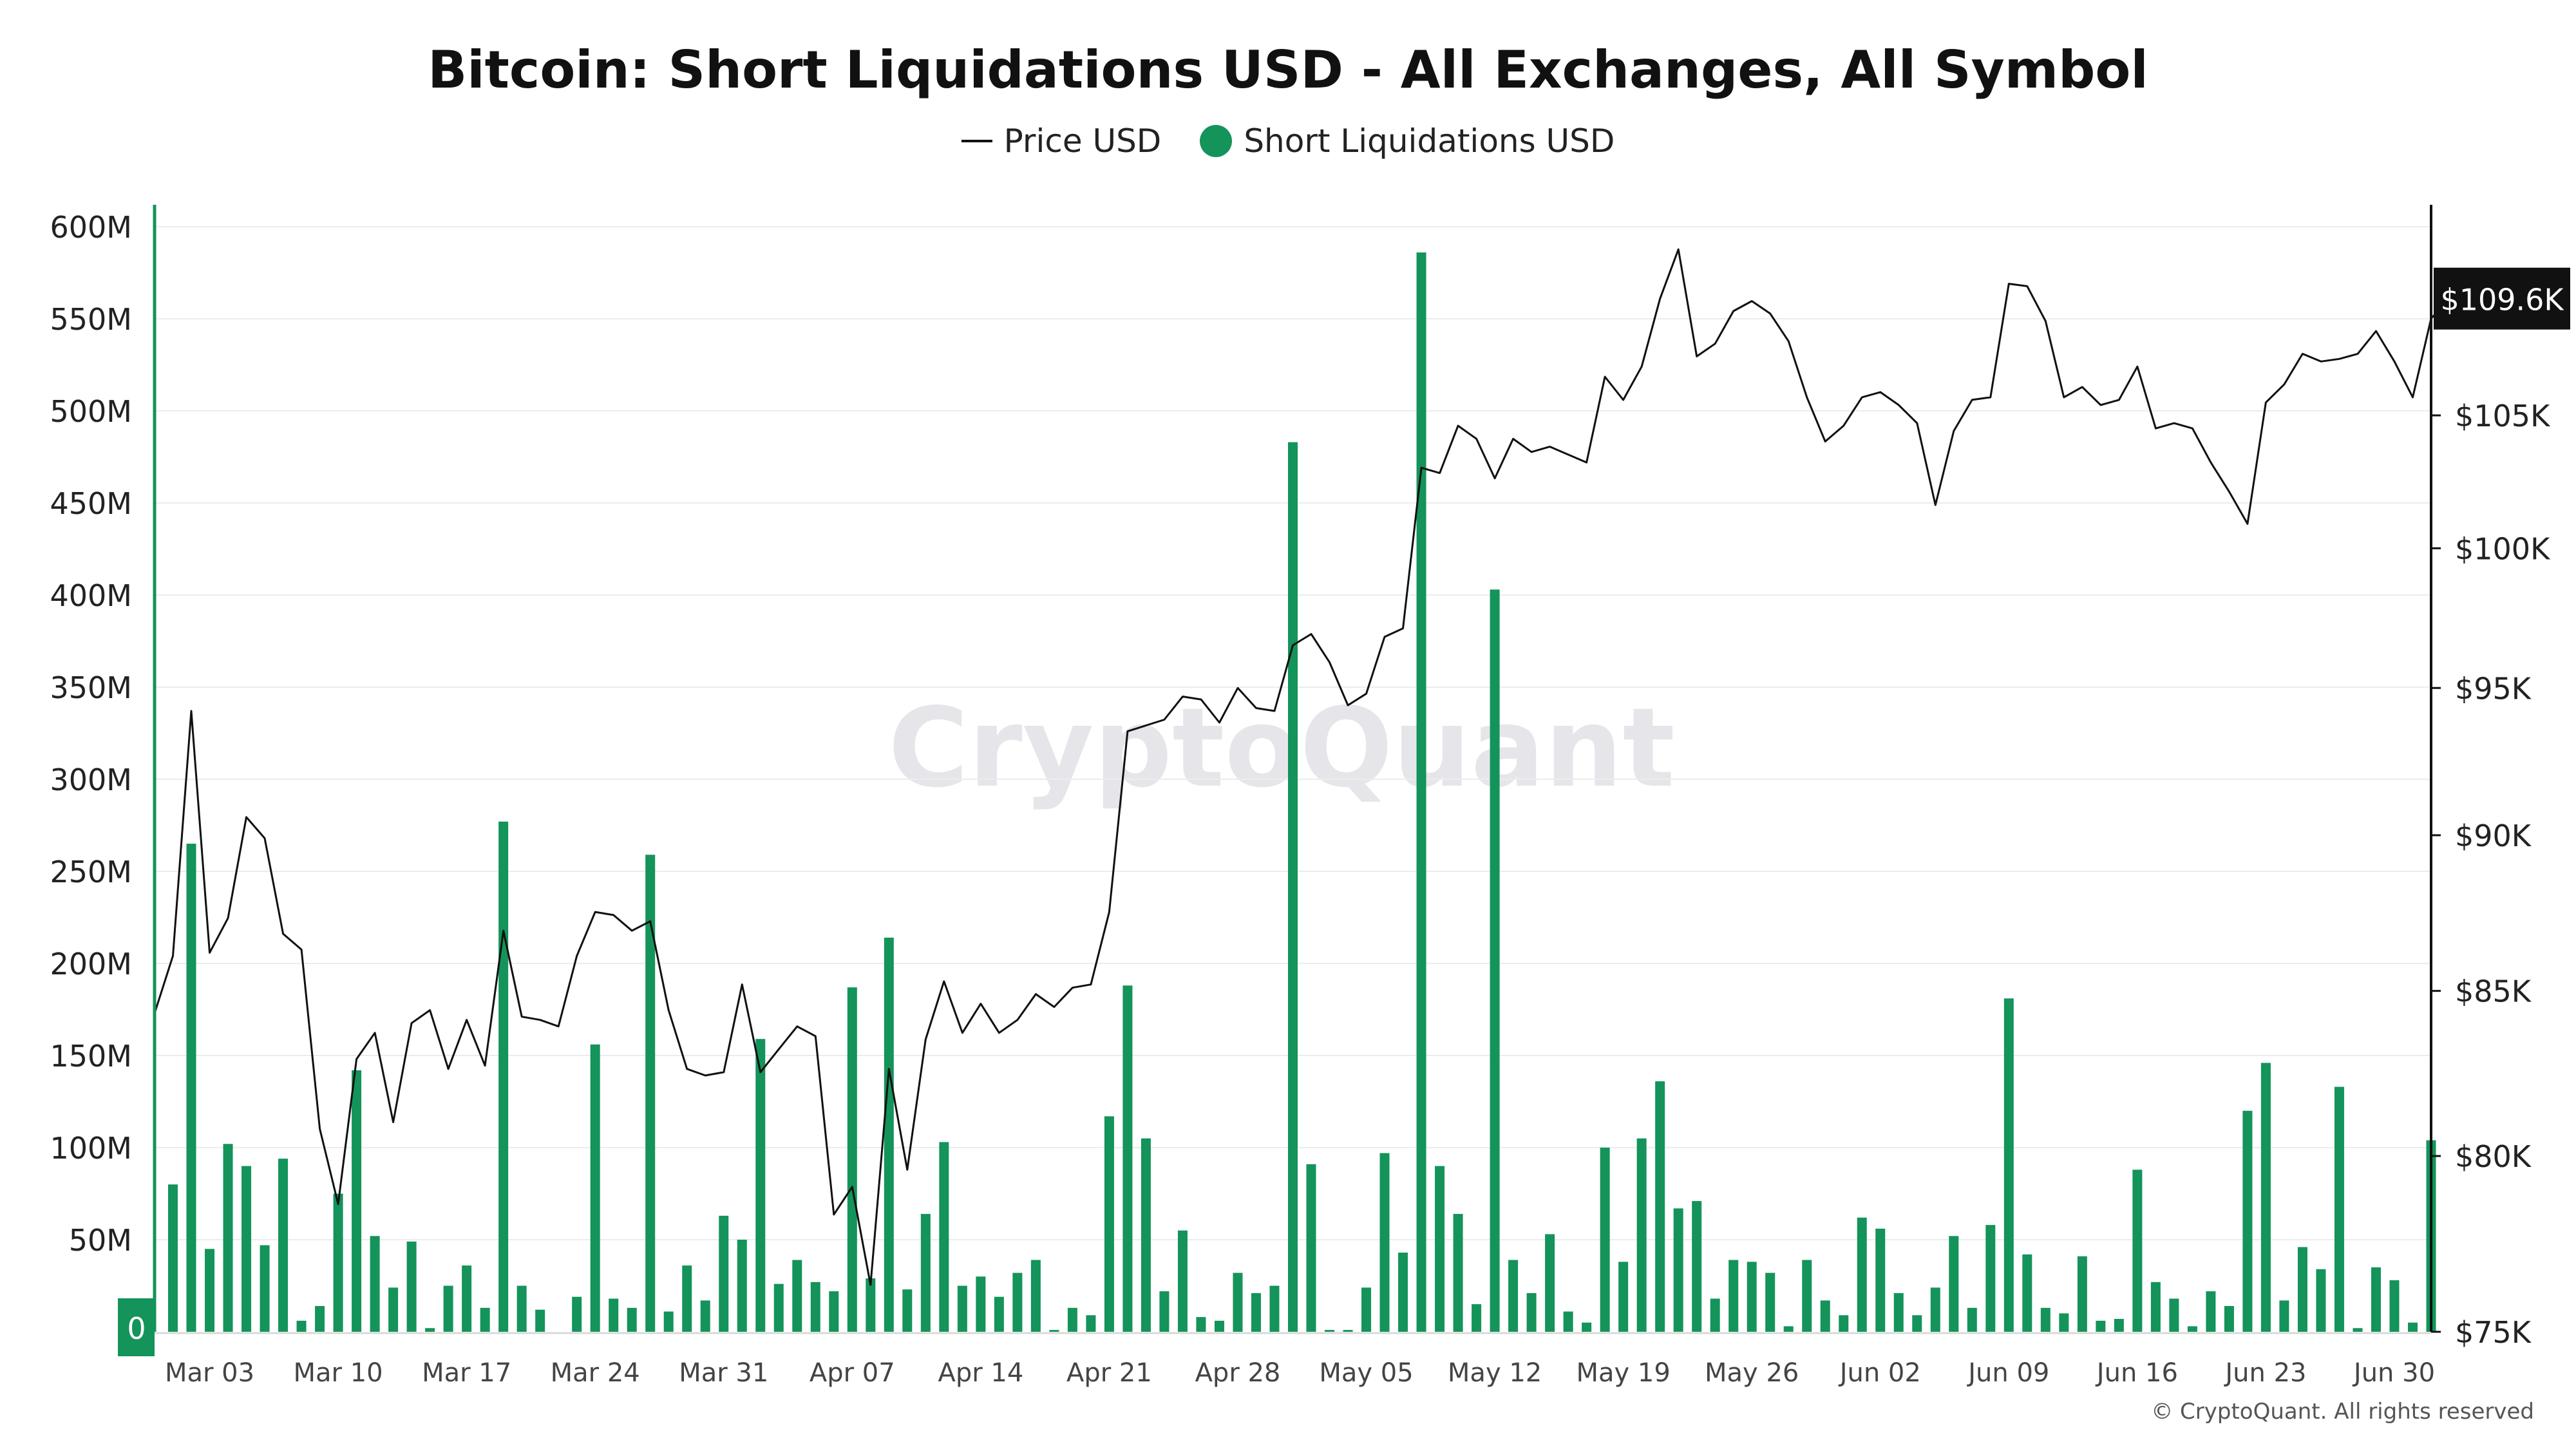 This screenshot has height=1449, width=2576. What do you see at coordinates (1407, 141) in the screenshot?
I see `legend-item-short-liquidations: Short Liquidations USD` at bounding box center [1407, 141].